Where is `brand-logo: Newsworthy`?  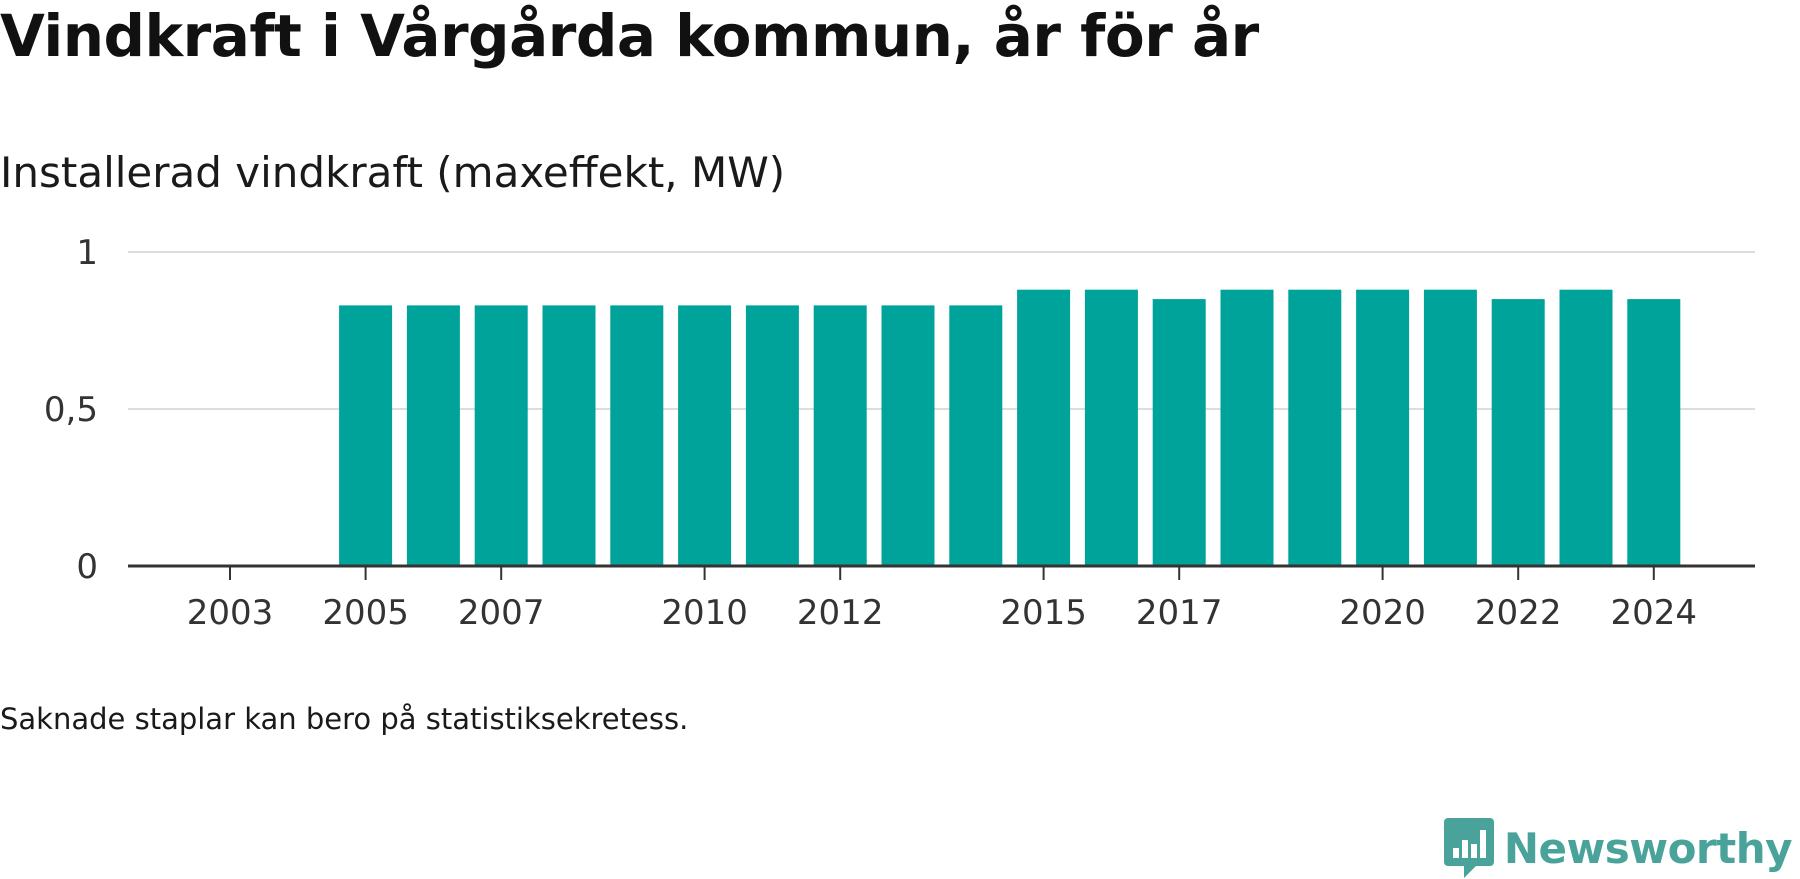 brand-logo: Newsworthy is located at coordinates (1618, 848).